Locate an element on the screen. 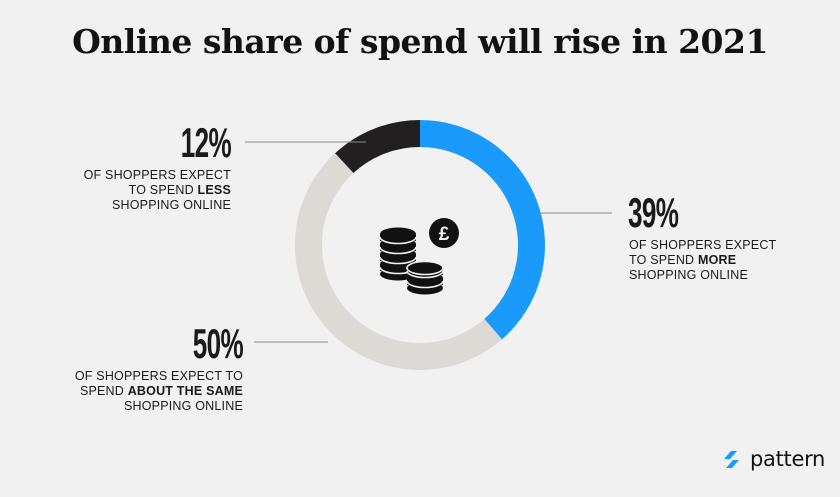 Image resolution: width=840 pixels, height=497 pixels. chart-title: Online share of spend will rise in 2021 is located at coordinates (420, 41).